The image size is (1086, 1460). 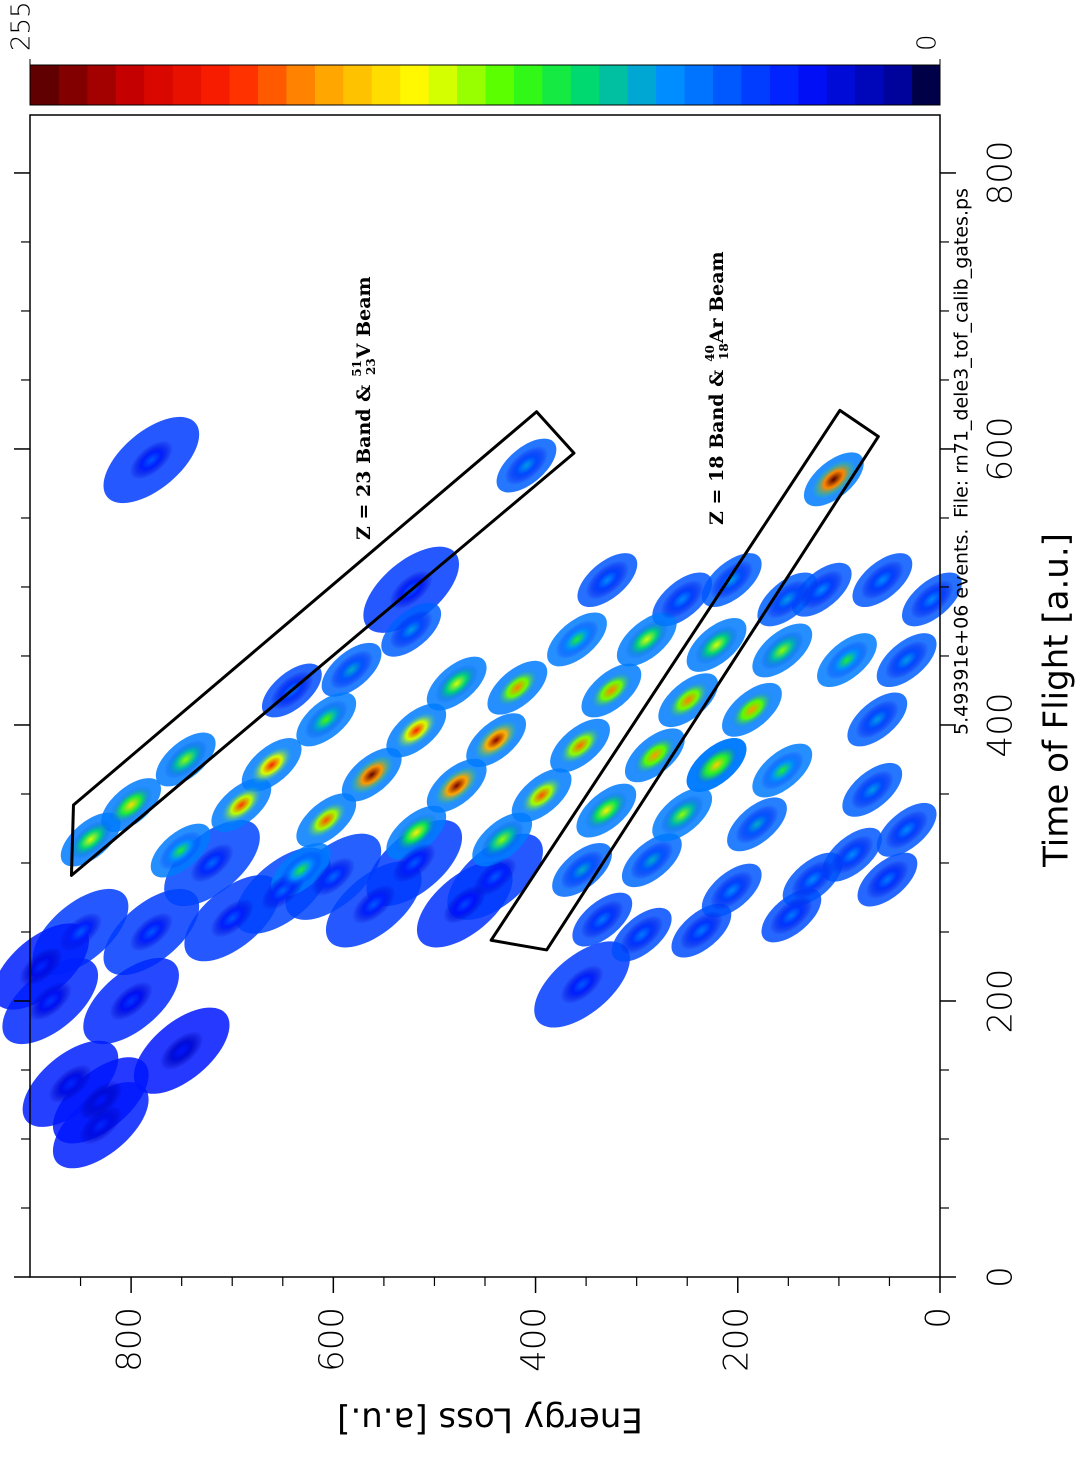 What do you see at coordinates (717, 297) in the screenshot?
I see `annotation-text: Ar Beam` at bounding box center [717, 297].